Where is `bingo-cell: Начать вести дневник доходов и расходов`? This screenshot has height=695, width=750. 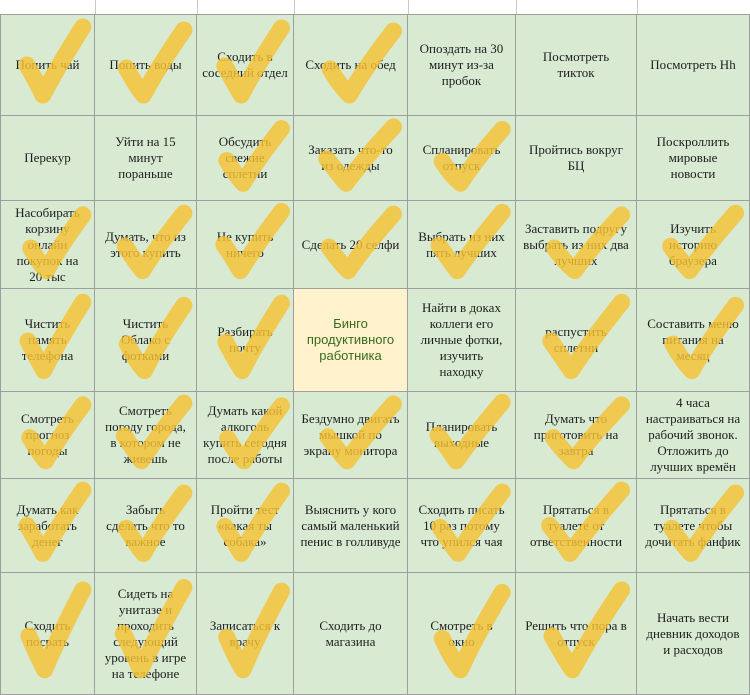
bingo-cell: Начать вести дневник доходов и расходов is located at coordinates (693, 634).